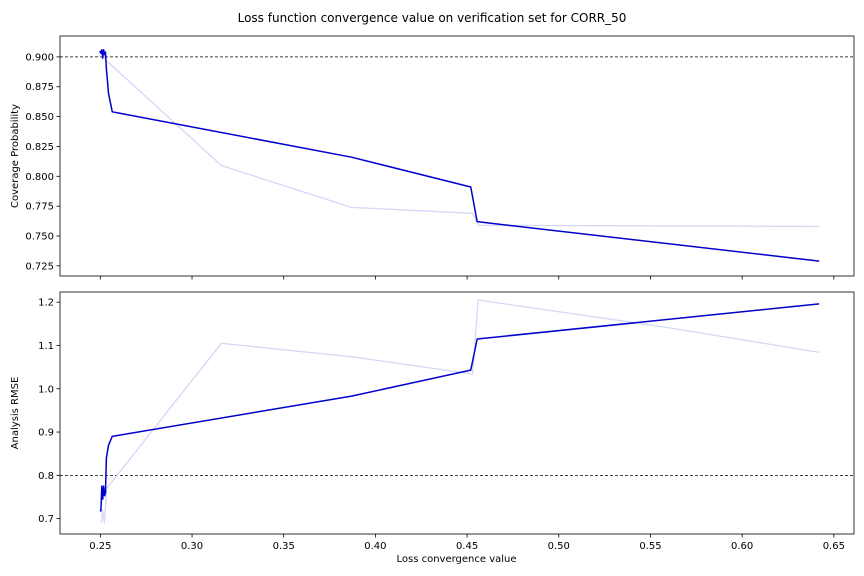 The image size is (864, 576). What do you see at coordinates (39, 237) in the screenshot?
I see `y-tick-label: 0.750` at bounding box center [39, 237].